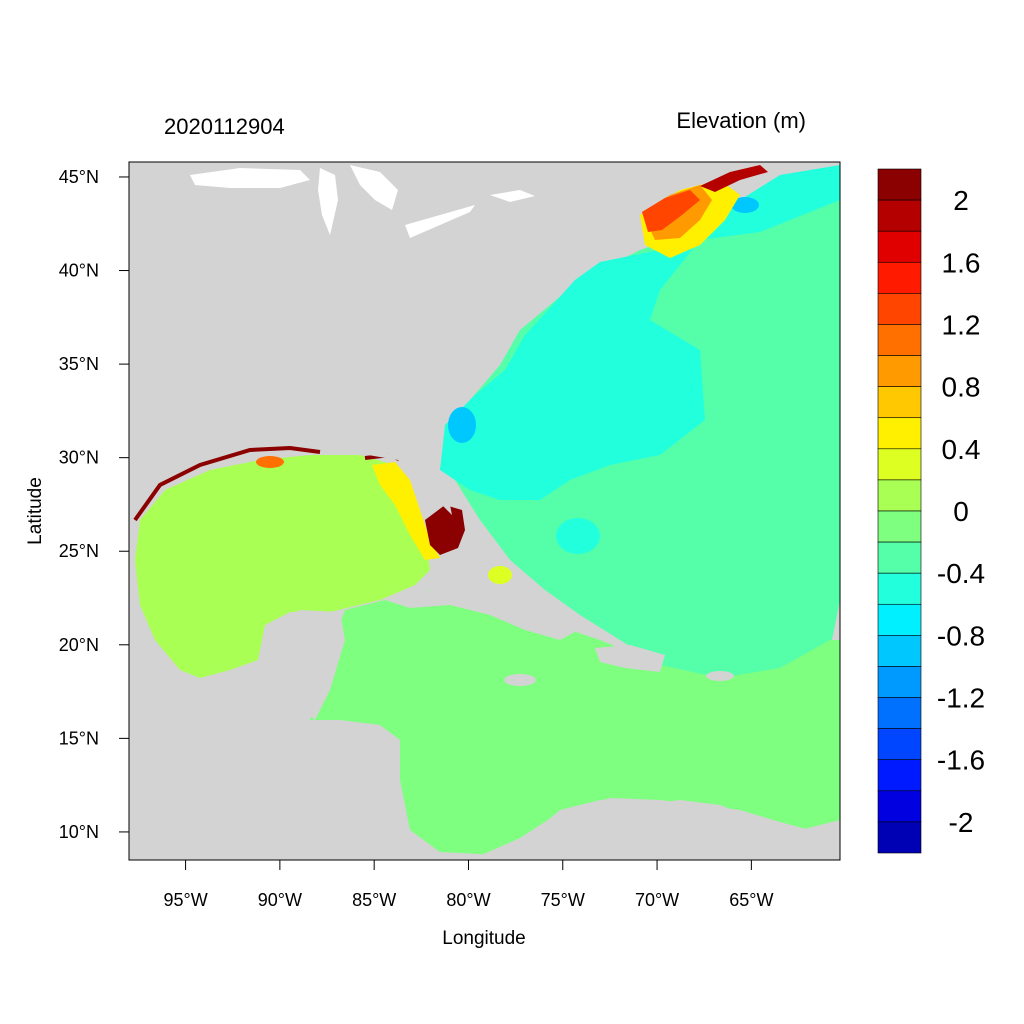 Image resolution: width=1024 pixels, height=1024 pixels. What do you see at coordinates (374, 900) in the screenshot?
I see `x-tick-label: 85°W` at bounding box center [374, 900].